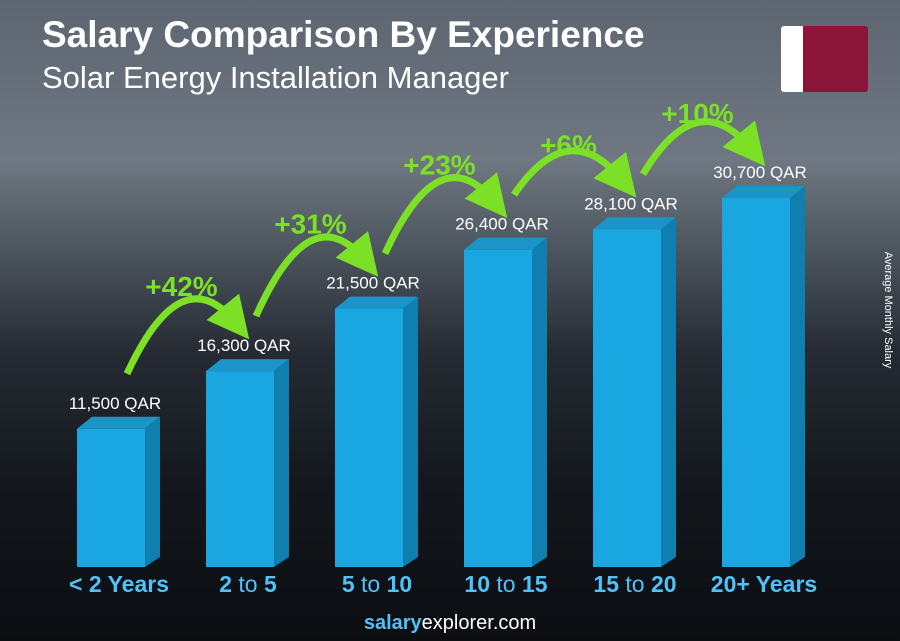  Describe the element at coordinates (244, 345) in the screenshot. I see `value-label: 16,300 QAR` at that location.